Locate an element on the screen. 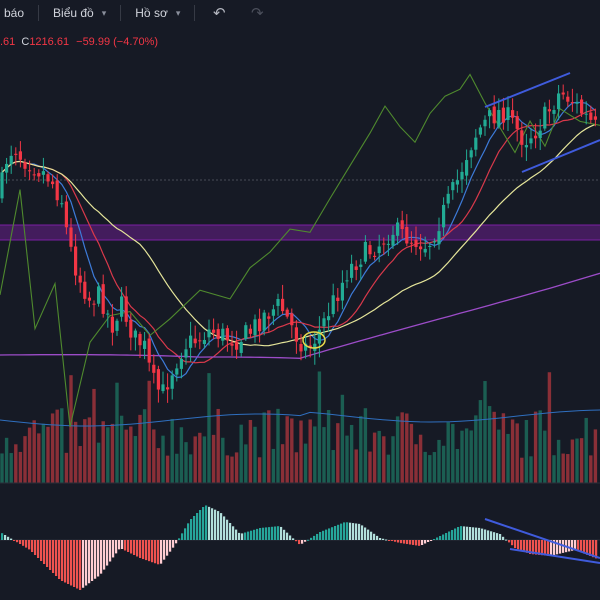 The image size is (600, 600). profile-menu-button: Hồ sơ ▾ is located at coordinates (157, 13).